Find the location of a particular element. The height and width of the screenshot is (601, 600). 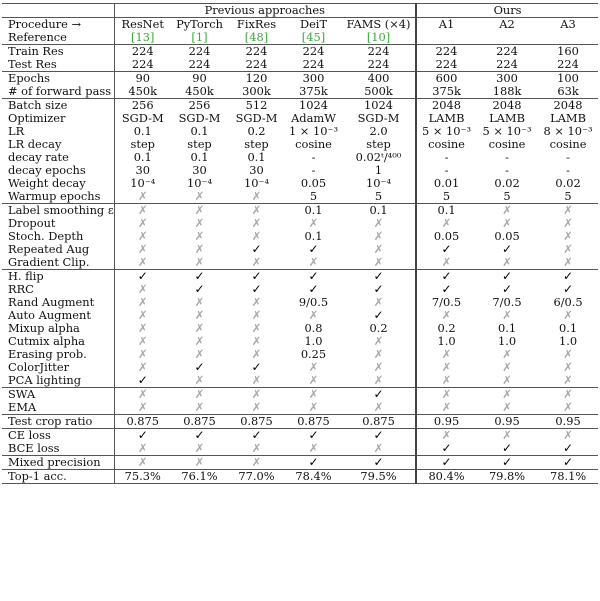

column-reference: [48] is located at coordinates (256, 37).